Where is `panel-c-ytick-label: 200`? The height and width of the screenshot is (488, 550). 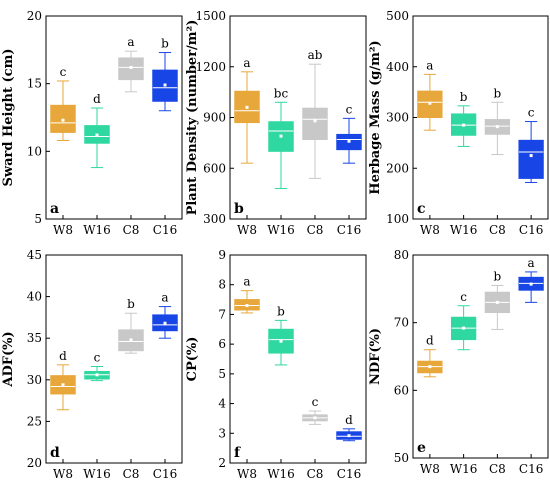
panel-c-ytick-label: 200 is located at coordinates (397, 168).